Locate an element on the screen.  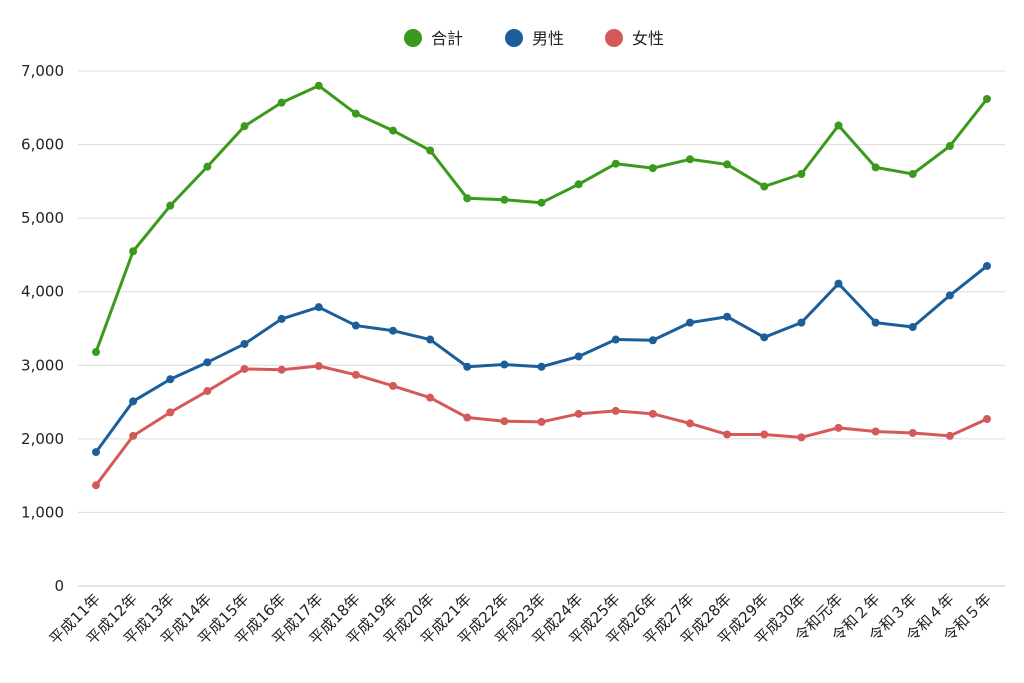
legend-item: 男性 is located at coordinates (534, 38).